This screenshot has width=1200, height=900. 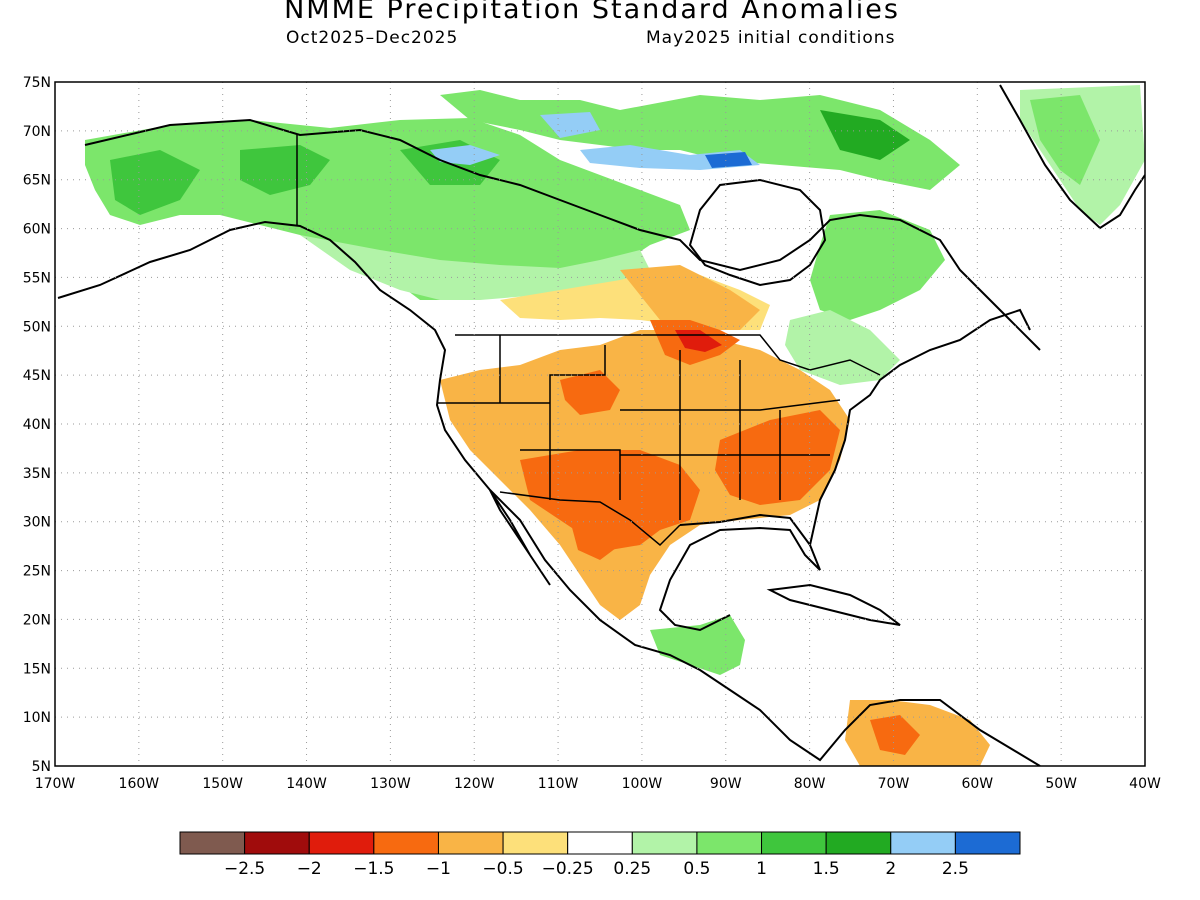 I want to click on lat-tick-label: 55N, so click(x=37, y=278).